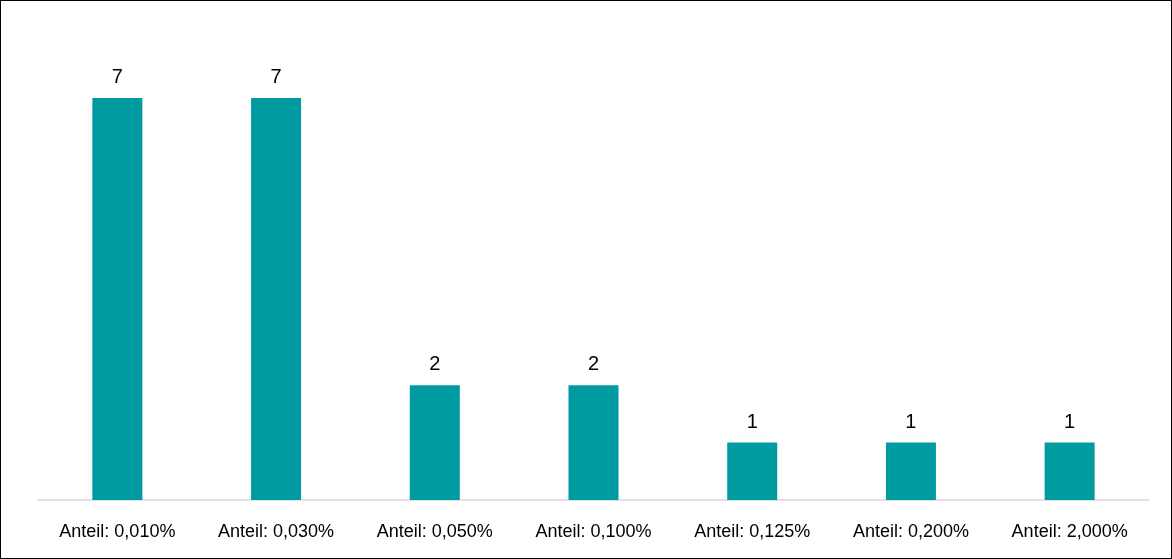 The height and width of the screenshot is (559, 1172). I want to click on x-tick-label: Anteil: 0,100%, so click(593, 531).